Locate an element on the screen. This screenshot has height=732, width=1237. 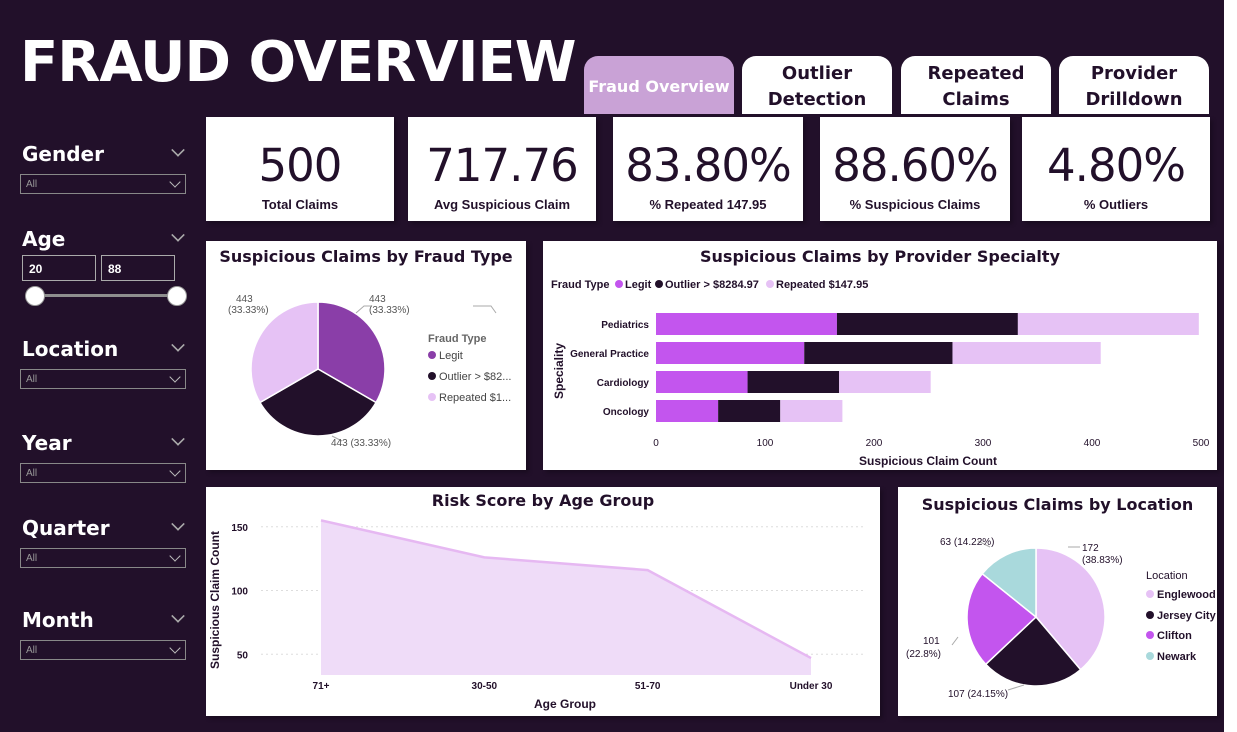
slicer-label: Location is located at coordinates (70, 349).